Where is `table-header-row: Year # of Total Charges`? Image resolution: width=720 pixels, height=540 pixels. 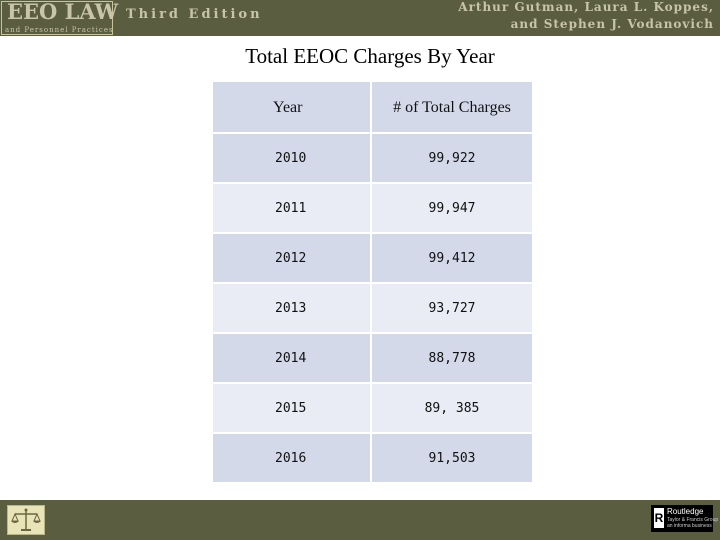 table-header-row: Year # of Total Charges is located at coordinates (372, 107).